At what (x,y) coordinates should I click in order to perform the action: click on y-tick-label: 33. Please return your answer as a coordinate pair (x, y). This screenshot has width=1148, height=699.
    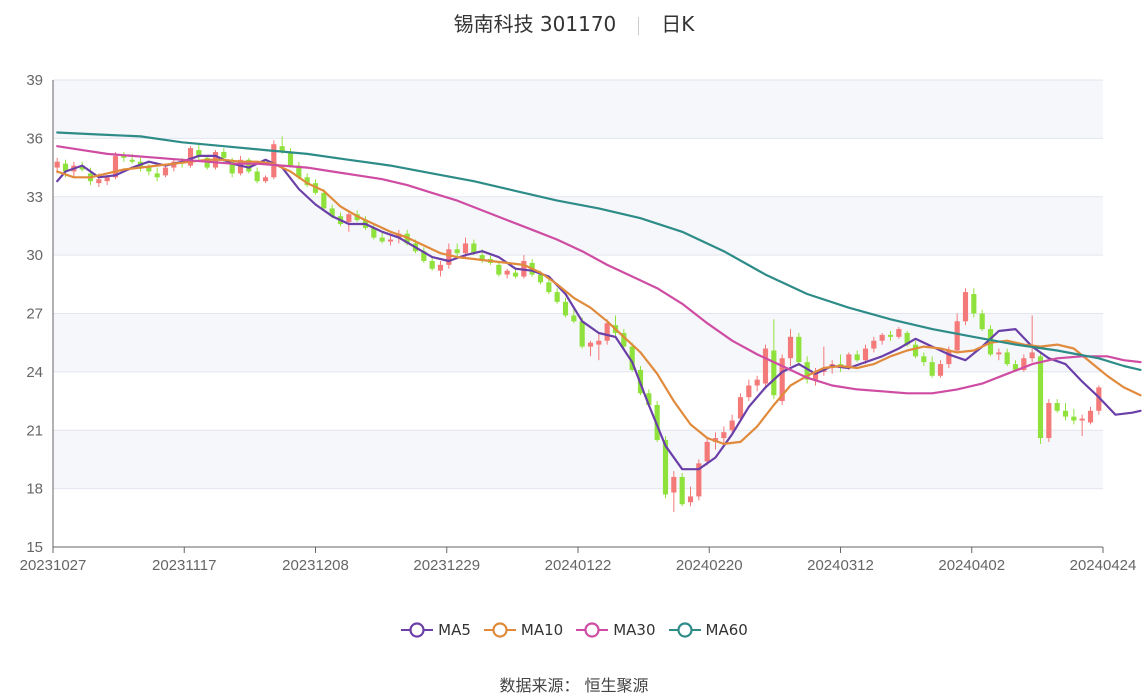
    Looking at the image, I should click on (34, 197).